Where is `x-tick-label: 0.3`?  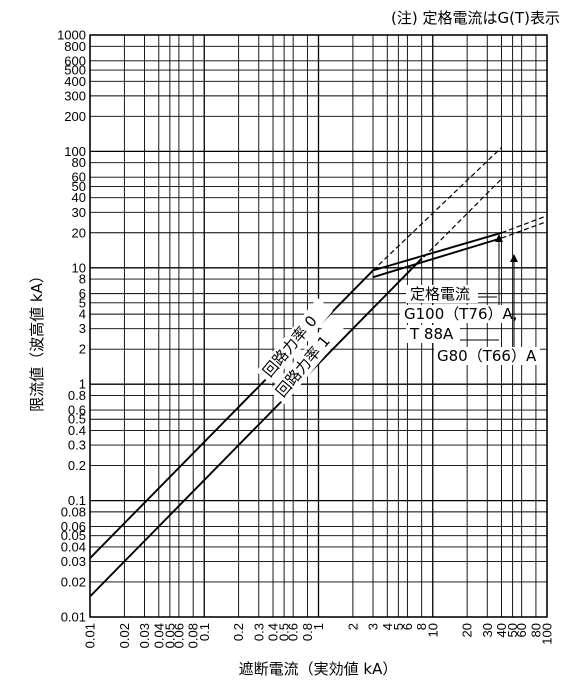
x-tick-label: 0.3 is located at coordinates (258, 632).